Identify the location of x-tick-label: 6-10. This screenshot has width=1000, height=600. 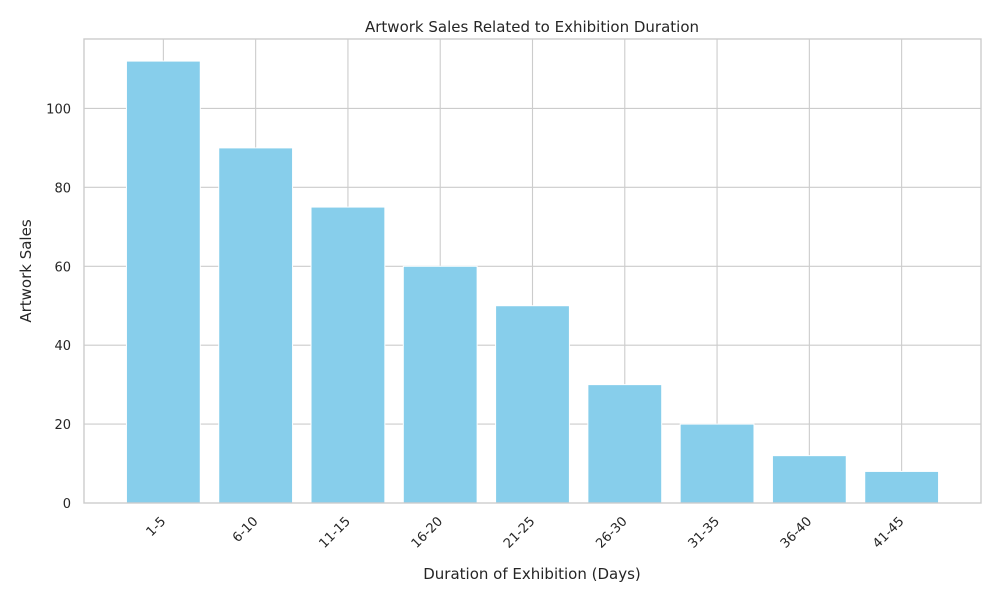
(245, 529).